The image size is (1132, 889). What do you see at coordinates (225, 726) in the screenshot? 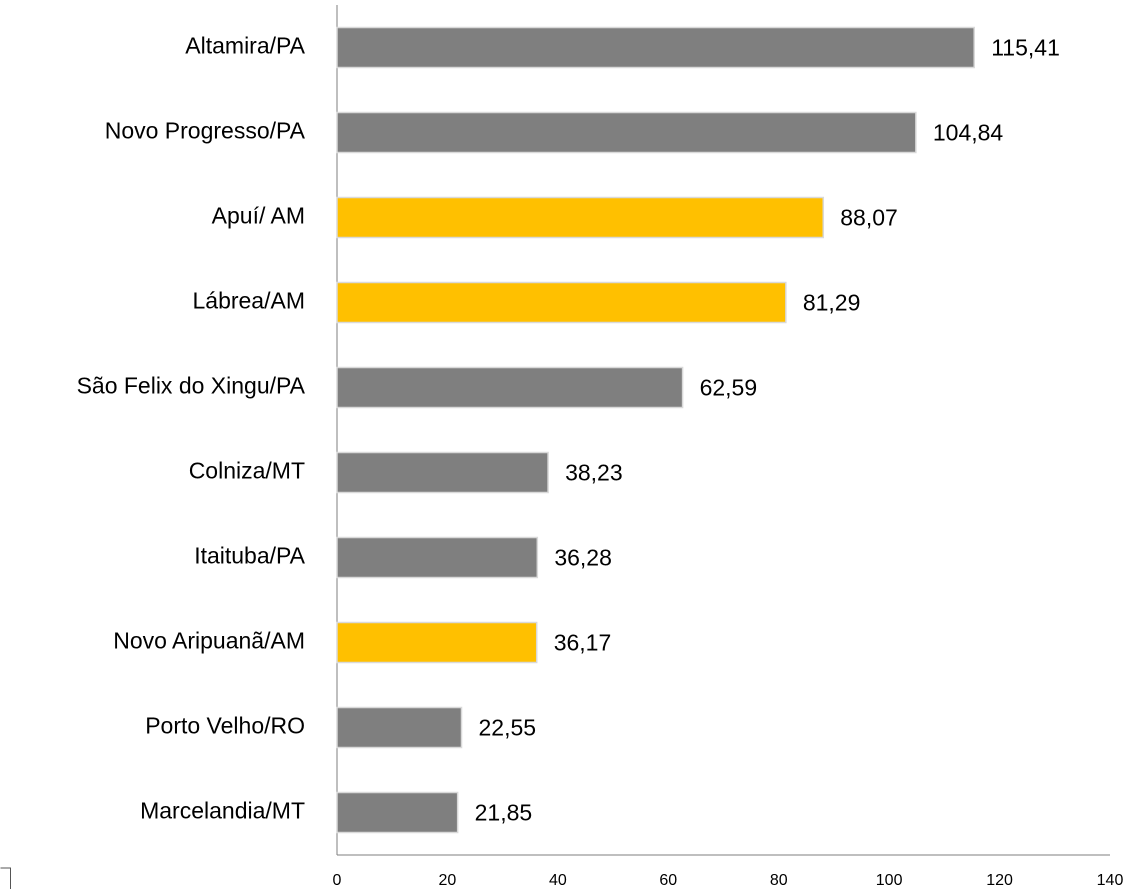
I see `category-label: Porto Velho/RO` at bounding box center [225, 726].